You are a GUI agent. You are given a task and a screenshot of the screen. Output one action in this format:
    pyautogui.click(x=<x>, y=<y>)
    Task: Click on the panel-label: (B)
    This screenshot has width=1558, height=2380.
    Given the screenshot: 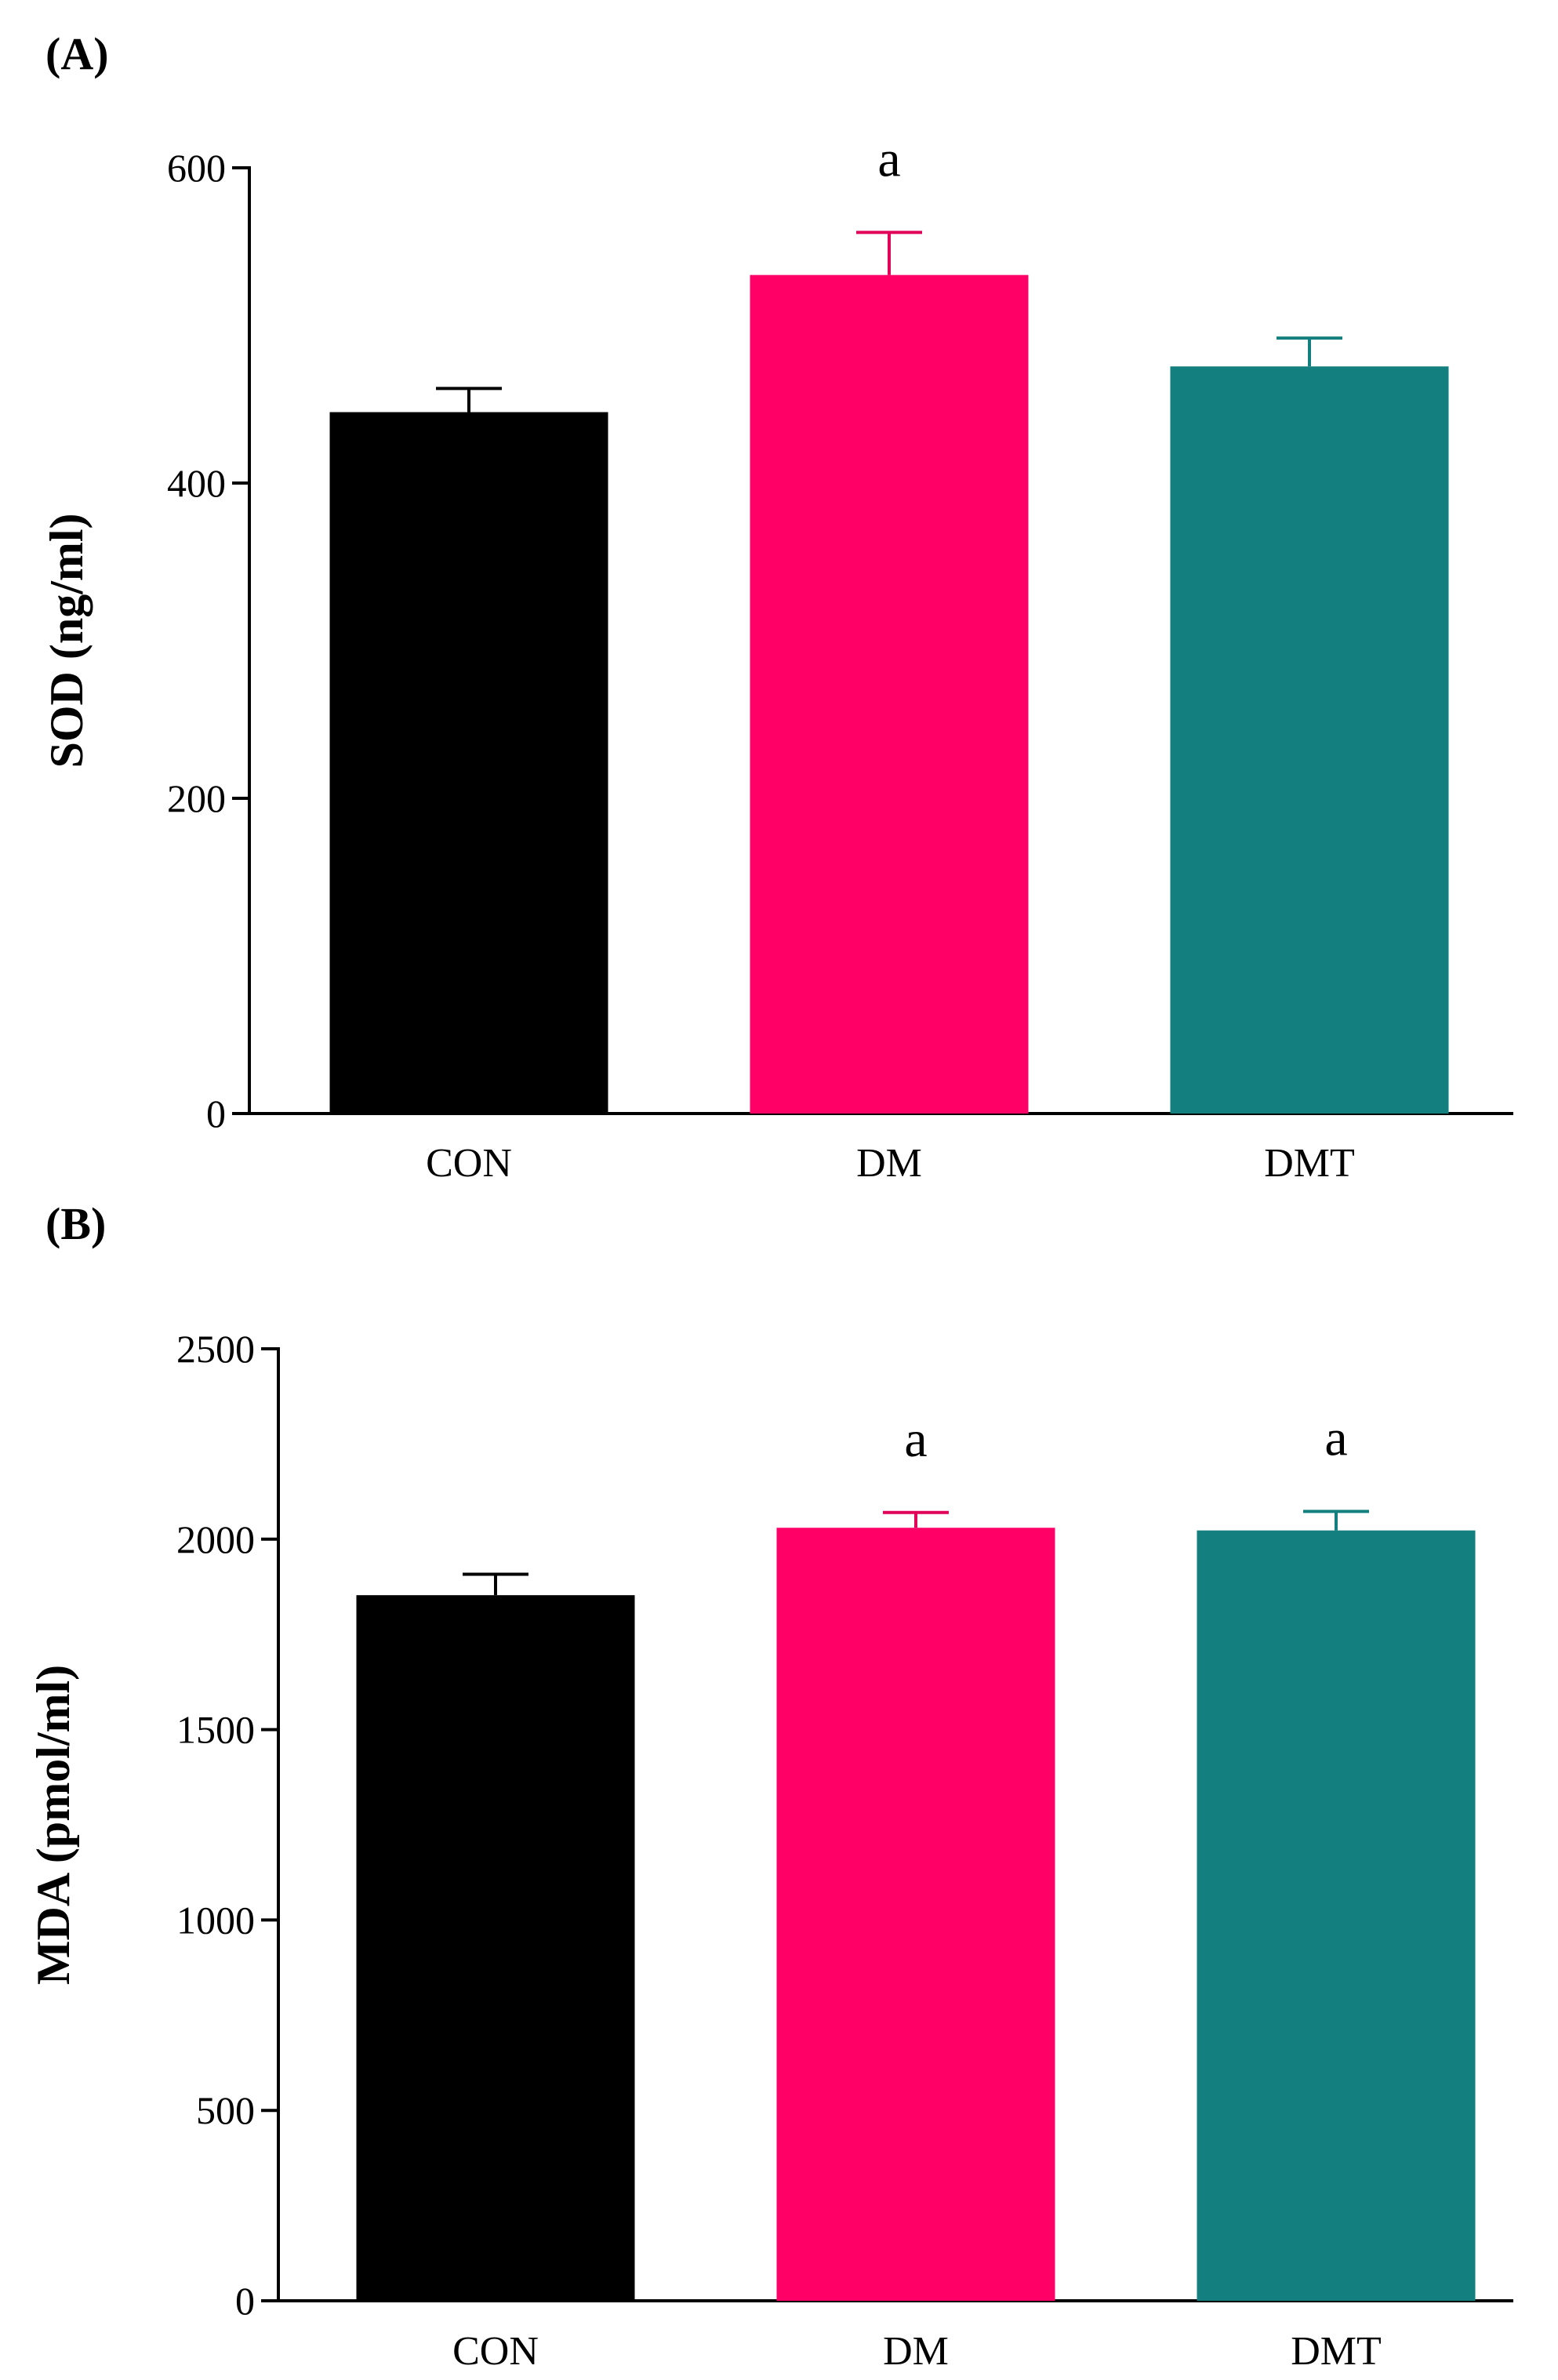 What is the action you would take?
    pyautogui.click(x=75, y=1223)
    